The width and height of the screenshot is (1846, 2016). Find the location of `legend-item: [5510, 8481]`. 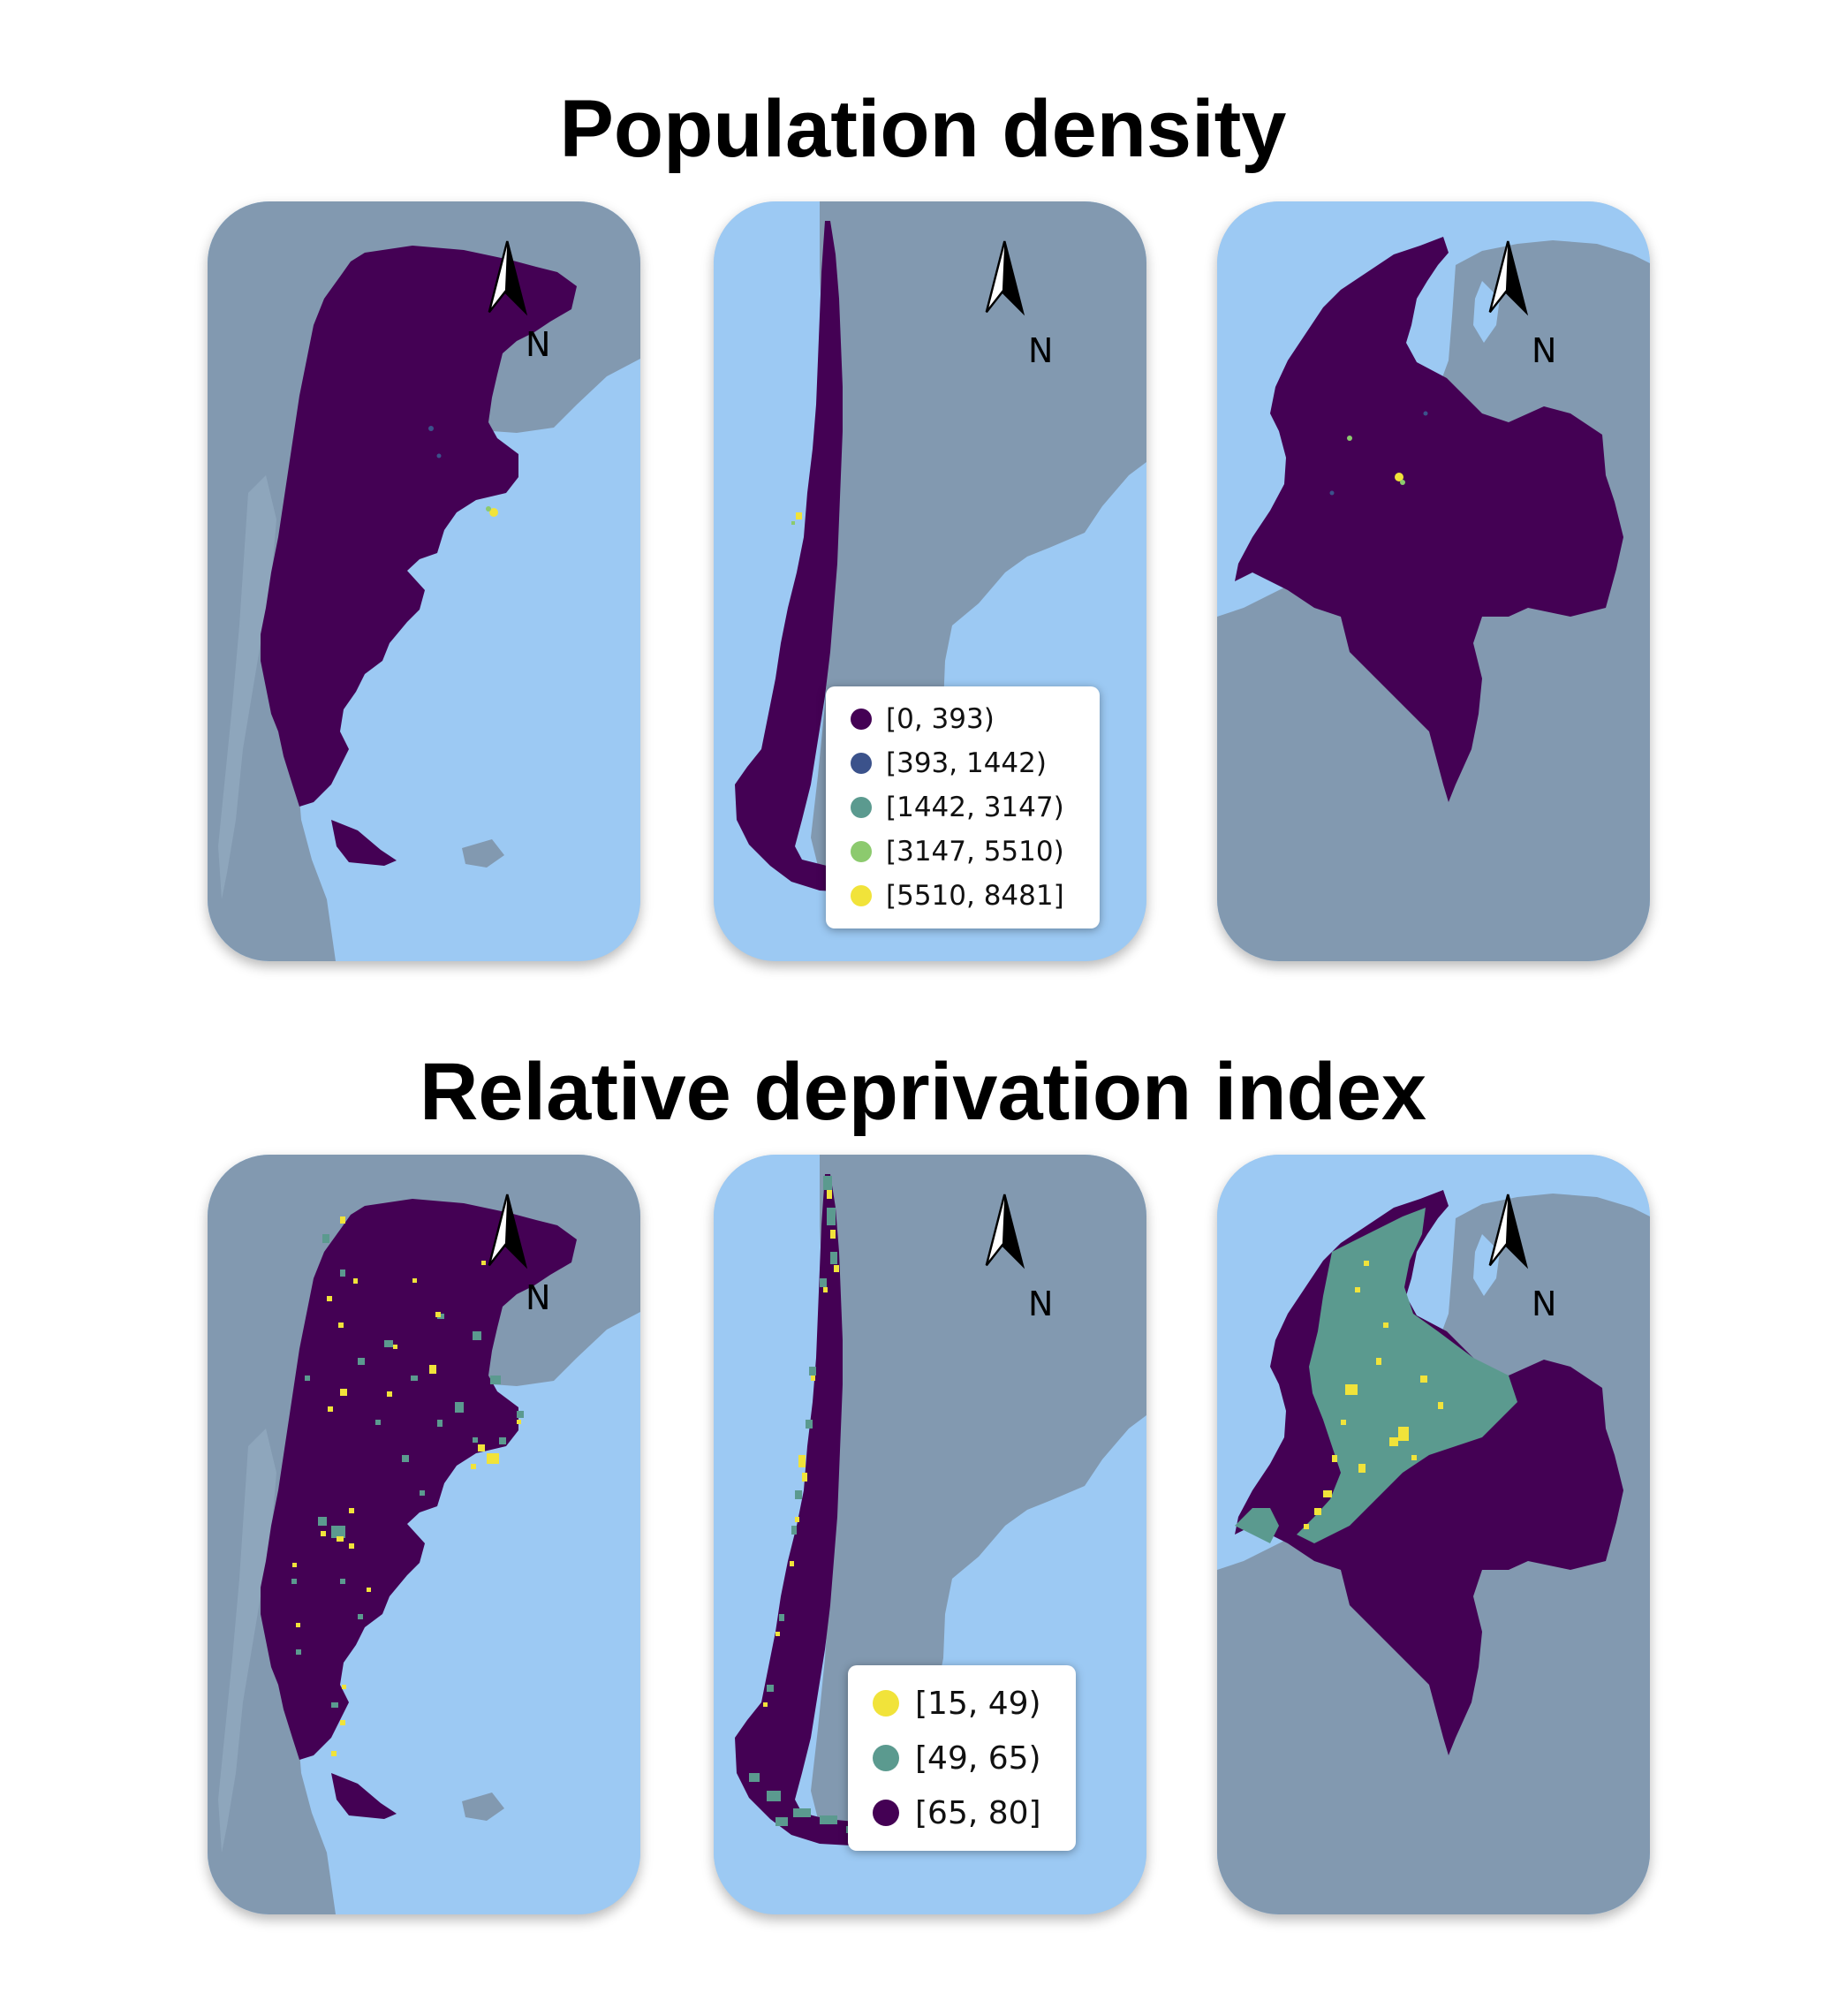

legend-item: [5510, 8481] is located at coordinates (963, 896).